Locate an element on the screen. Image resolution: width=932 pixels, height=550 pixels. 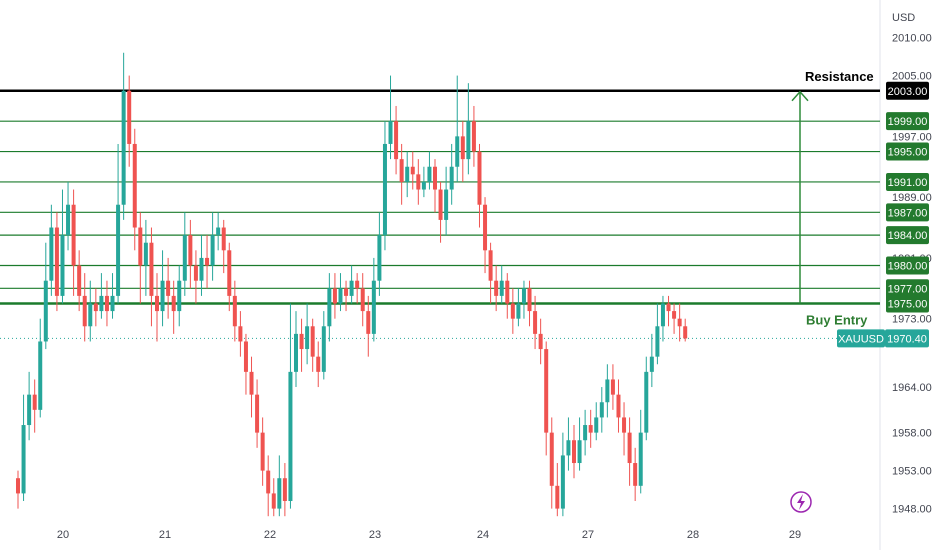
resistance-label: Resistance is located at coordinates (839, 76).